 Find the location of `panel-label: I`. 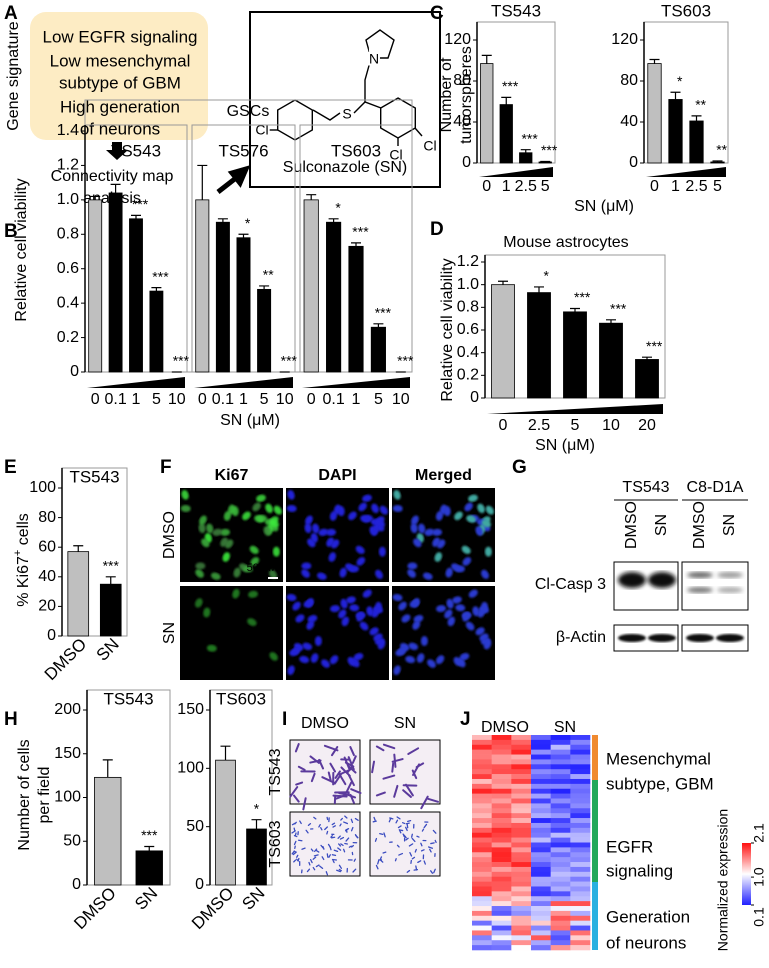

panel-label: I is located at coordinates (284, 719).